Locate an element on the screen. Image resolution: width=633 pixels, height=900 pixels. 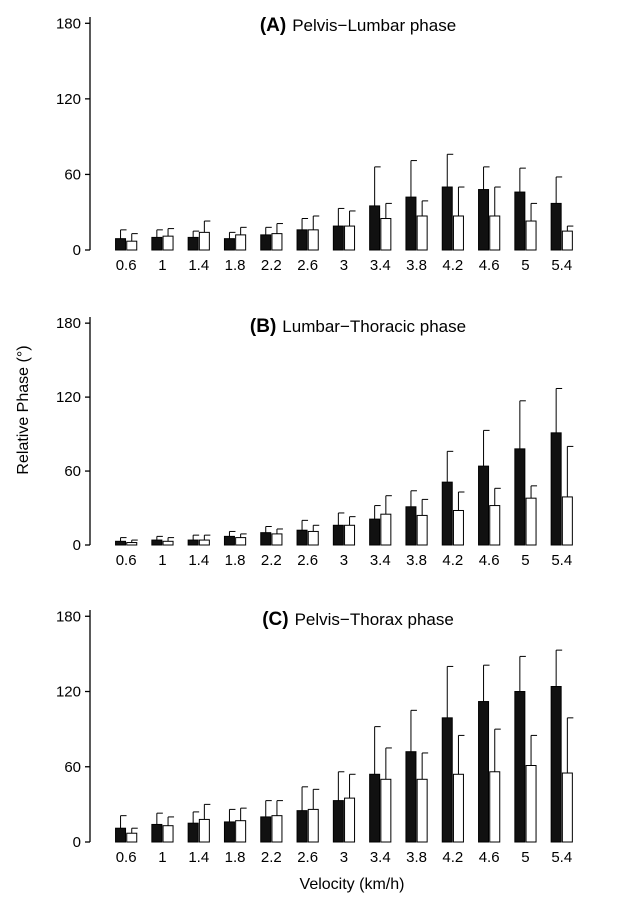
panel-b-y-tick-label: 60 is located at coordinates (72, 471).